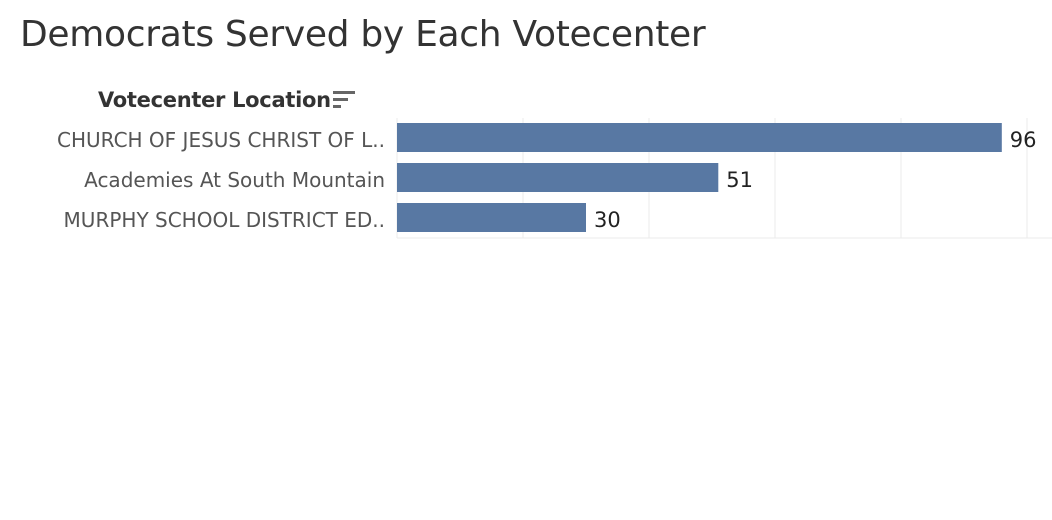 The image size is (1052, 520). I want to click on category-label: Academies At South Mountain, so click(234, 180).